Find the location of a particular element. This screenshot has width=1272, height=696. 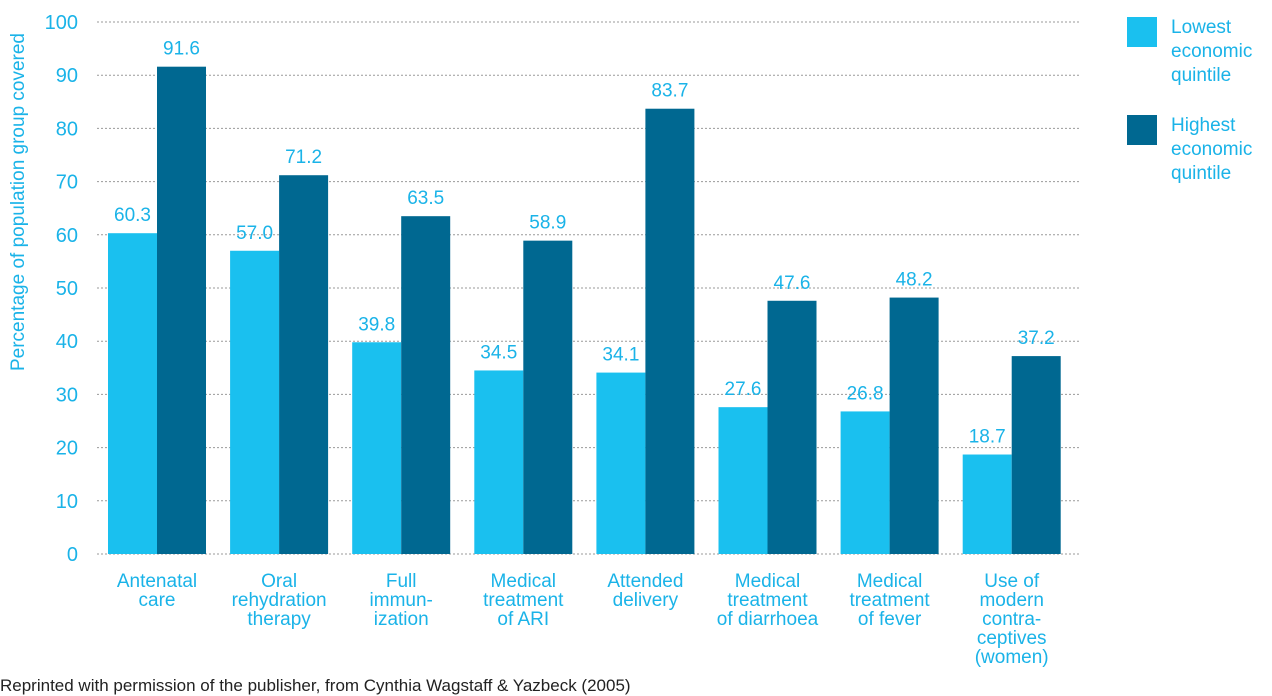

y-axis-ticks: 0 10 20 30 40 50 60 70 80 90 100 is located at coordinates (61, 289).